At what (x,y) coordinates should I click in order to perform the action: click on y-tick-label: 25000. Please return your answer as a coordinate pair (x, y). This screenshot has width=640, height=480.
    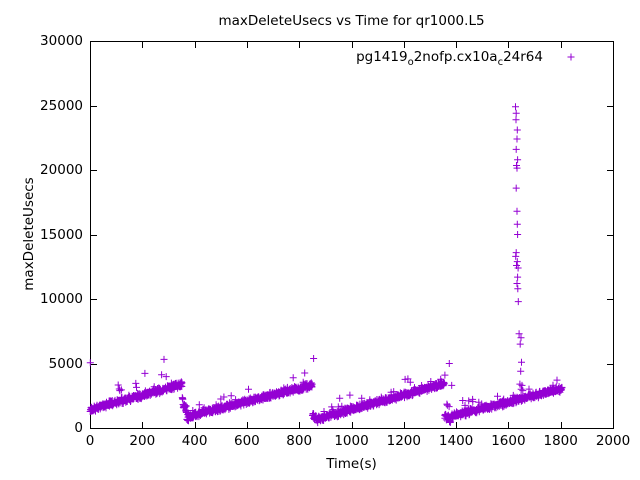
    Looking at the image, I should click on (61, 105).